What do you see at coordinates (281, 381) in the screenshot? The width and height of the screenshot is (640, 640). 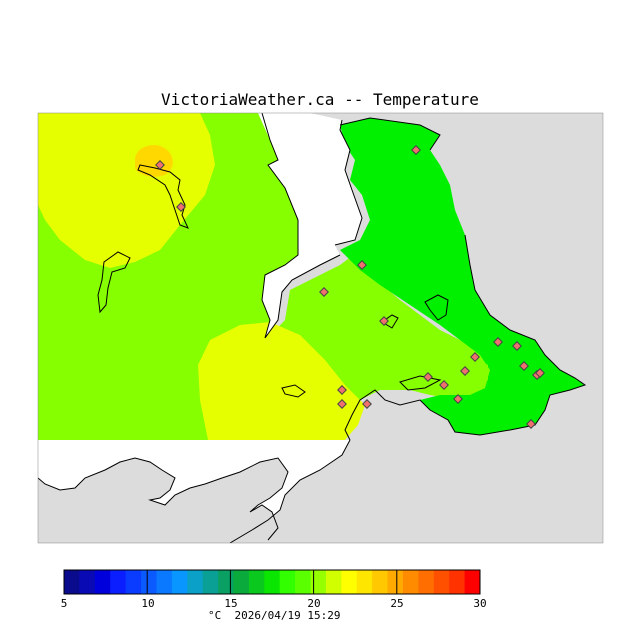 I see `temp-zone-22-south` at bounding box center [281, 381].